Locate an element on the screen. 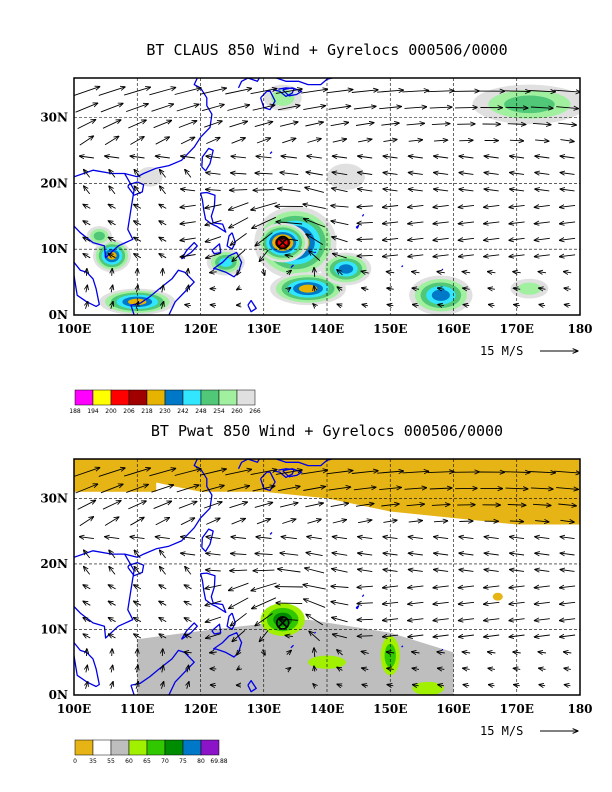 The width and height of the screenshot is (612, 792). x-tick-label: 140E is located at coordinates (327, 709).